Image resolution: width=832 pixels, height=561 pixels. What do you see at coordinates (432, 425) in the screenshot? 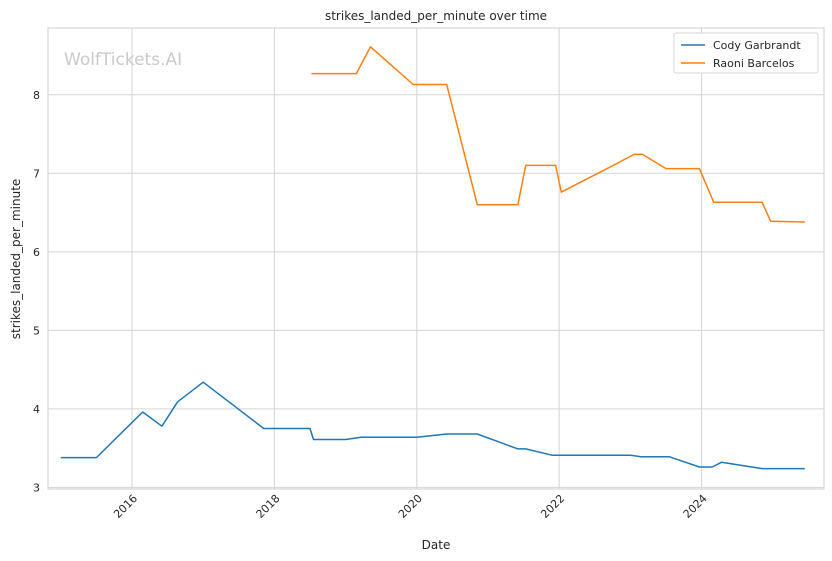
I see `series-line-cody-garbrandt` at bounding box center [432, 425].